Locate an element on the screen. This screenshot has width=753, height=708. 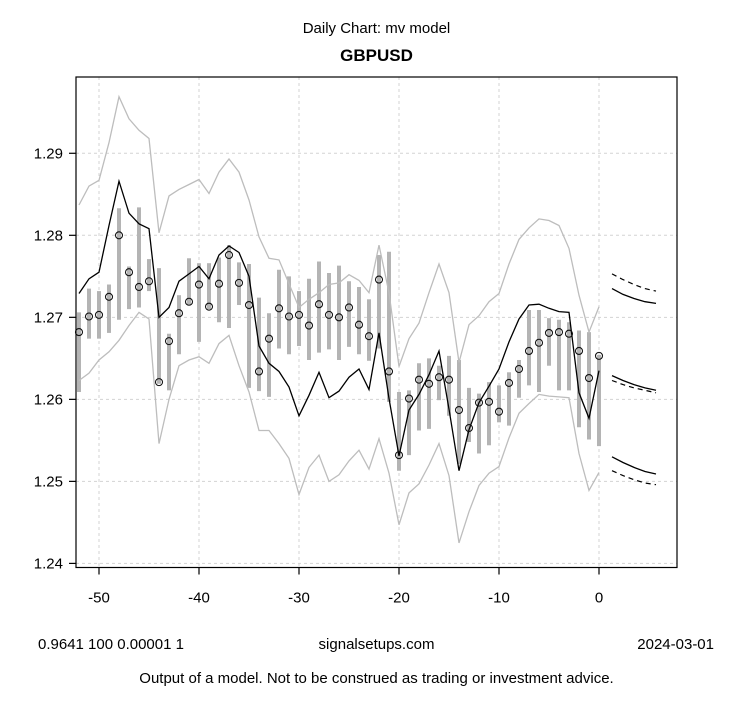
upper-forecast-dashed-line is located at coordinates (634, 282).